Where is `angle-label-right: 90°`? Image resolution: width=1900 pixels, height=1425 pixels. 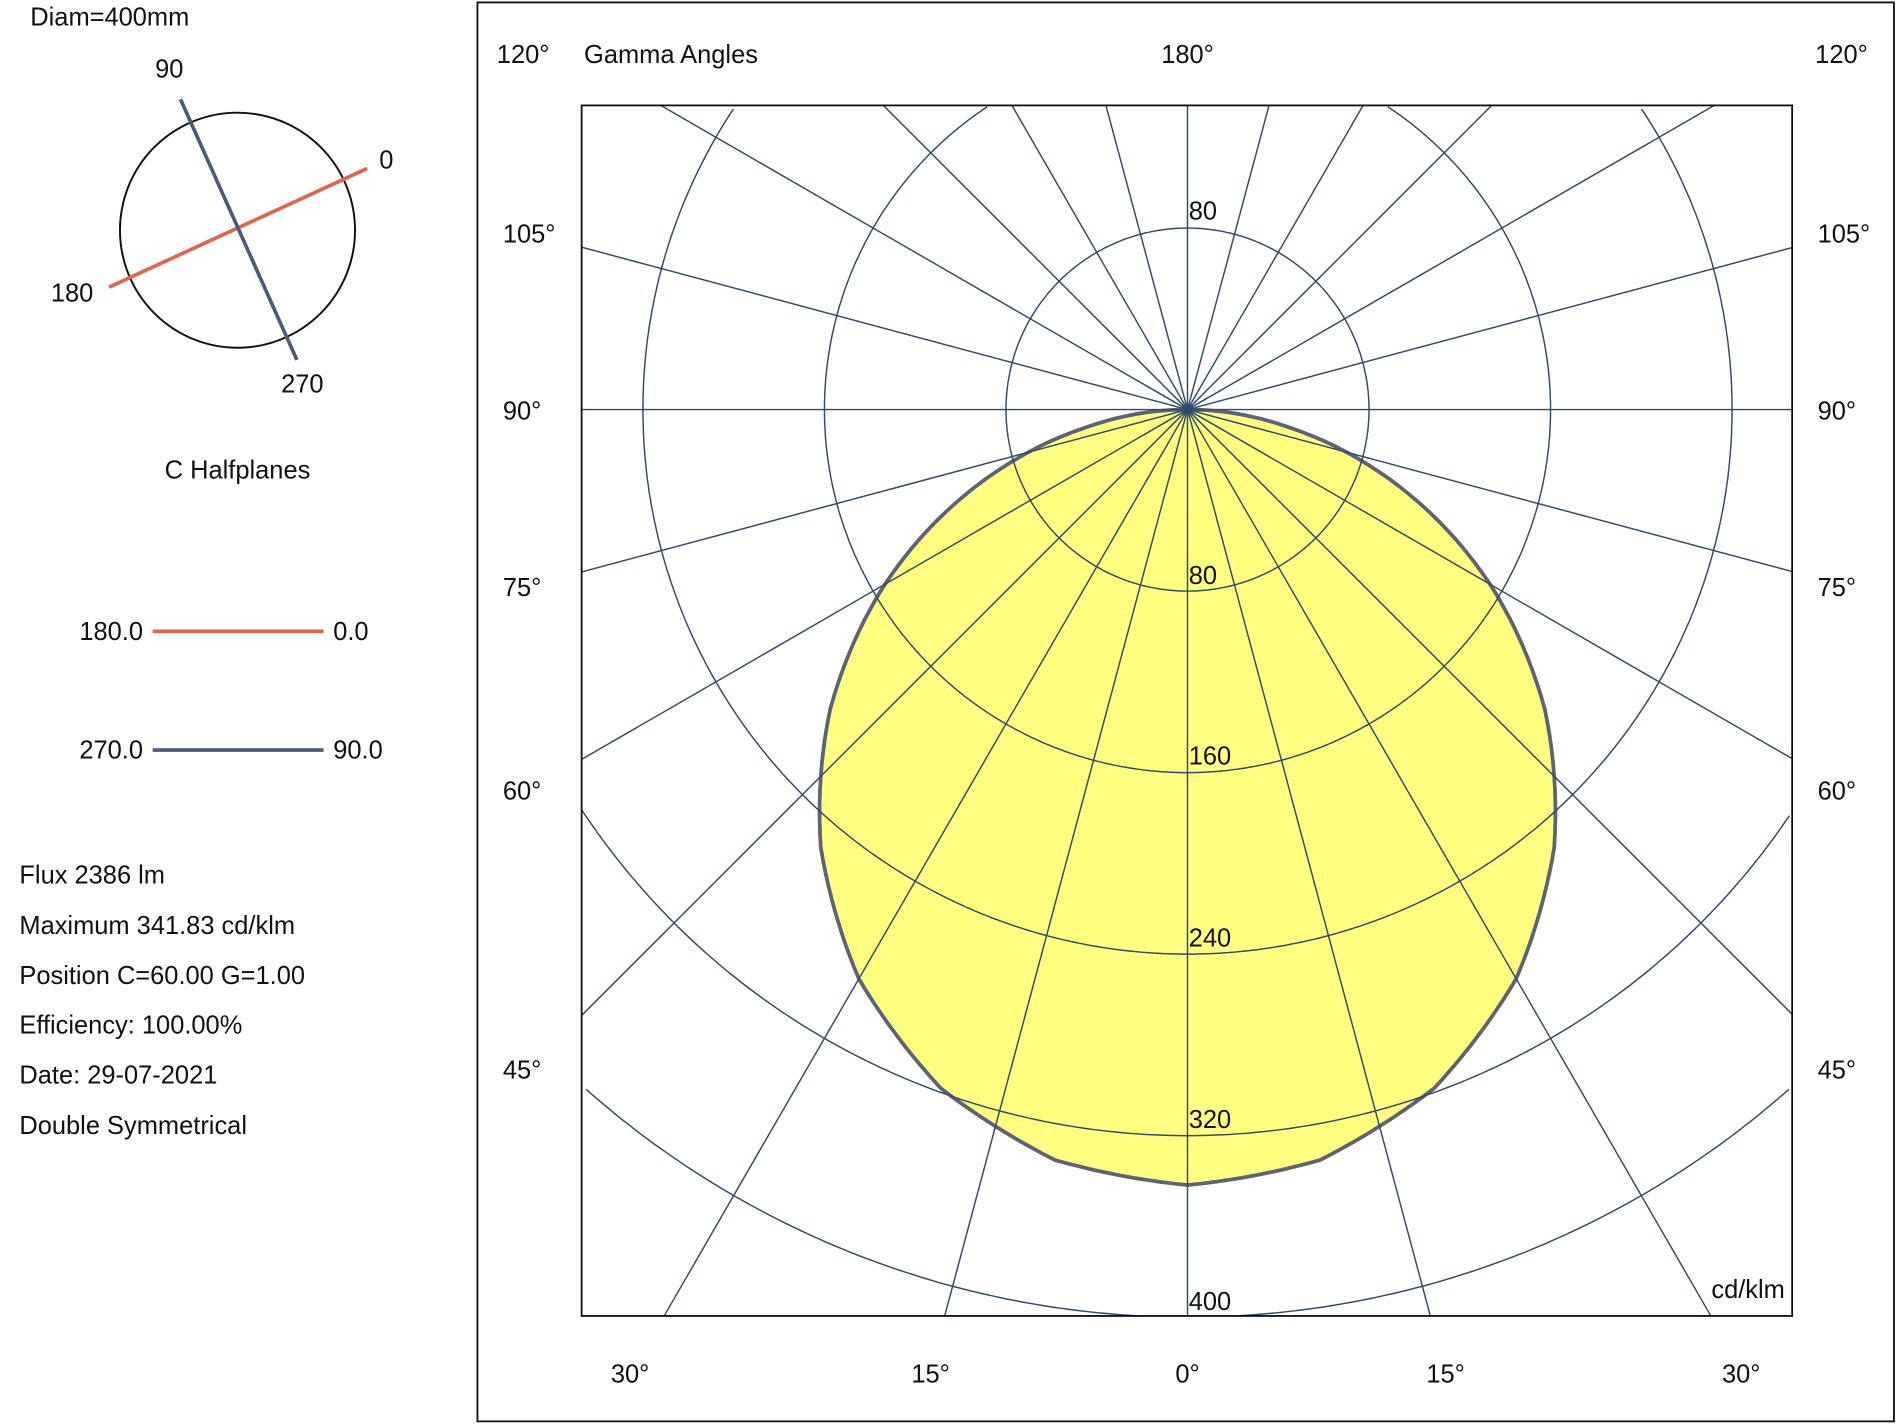
angle-label-right: 90° is located at coordinates (1837, 411).